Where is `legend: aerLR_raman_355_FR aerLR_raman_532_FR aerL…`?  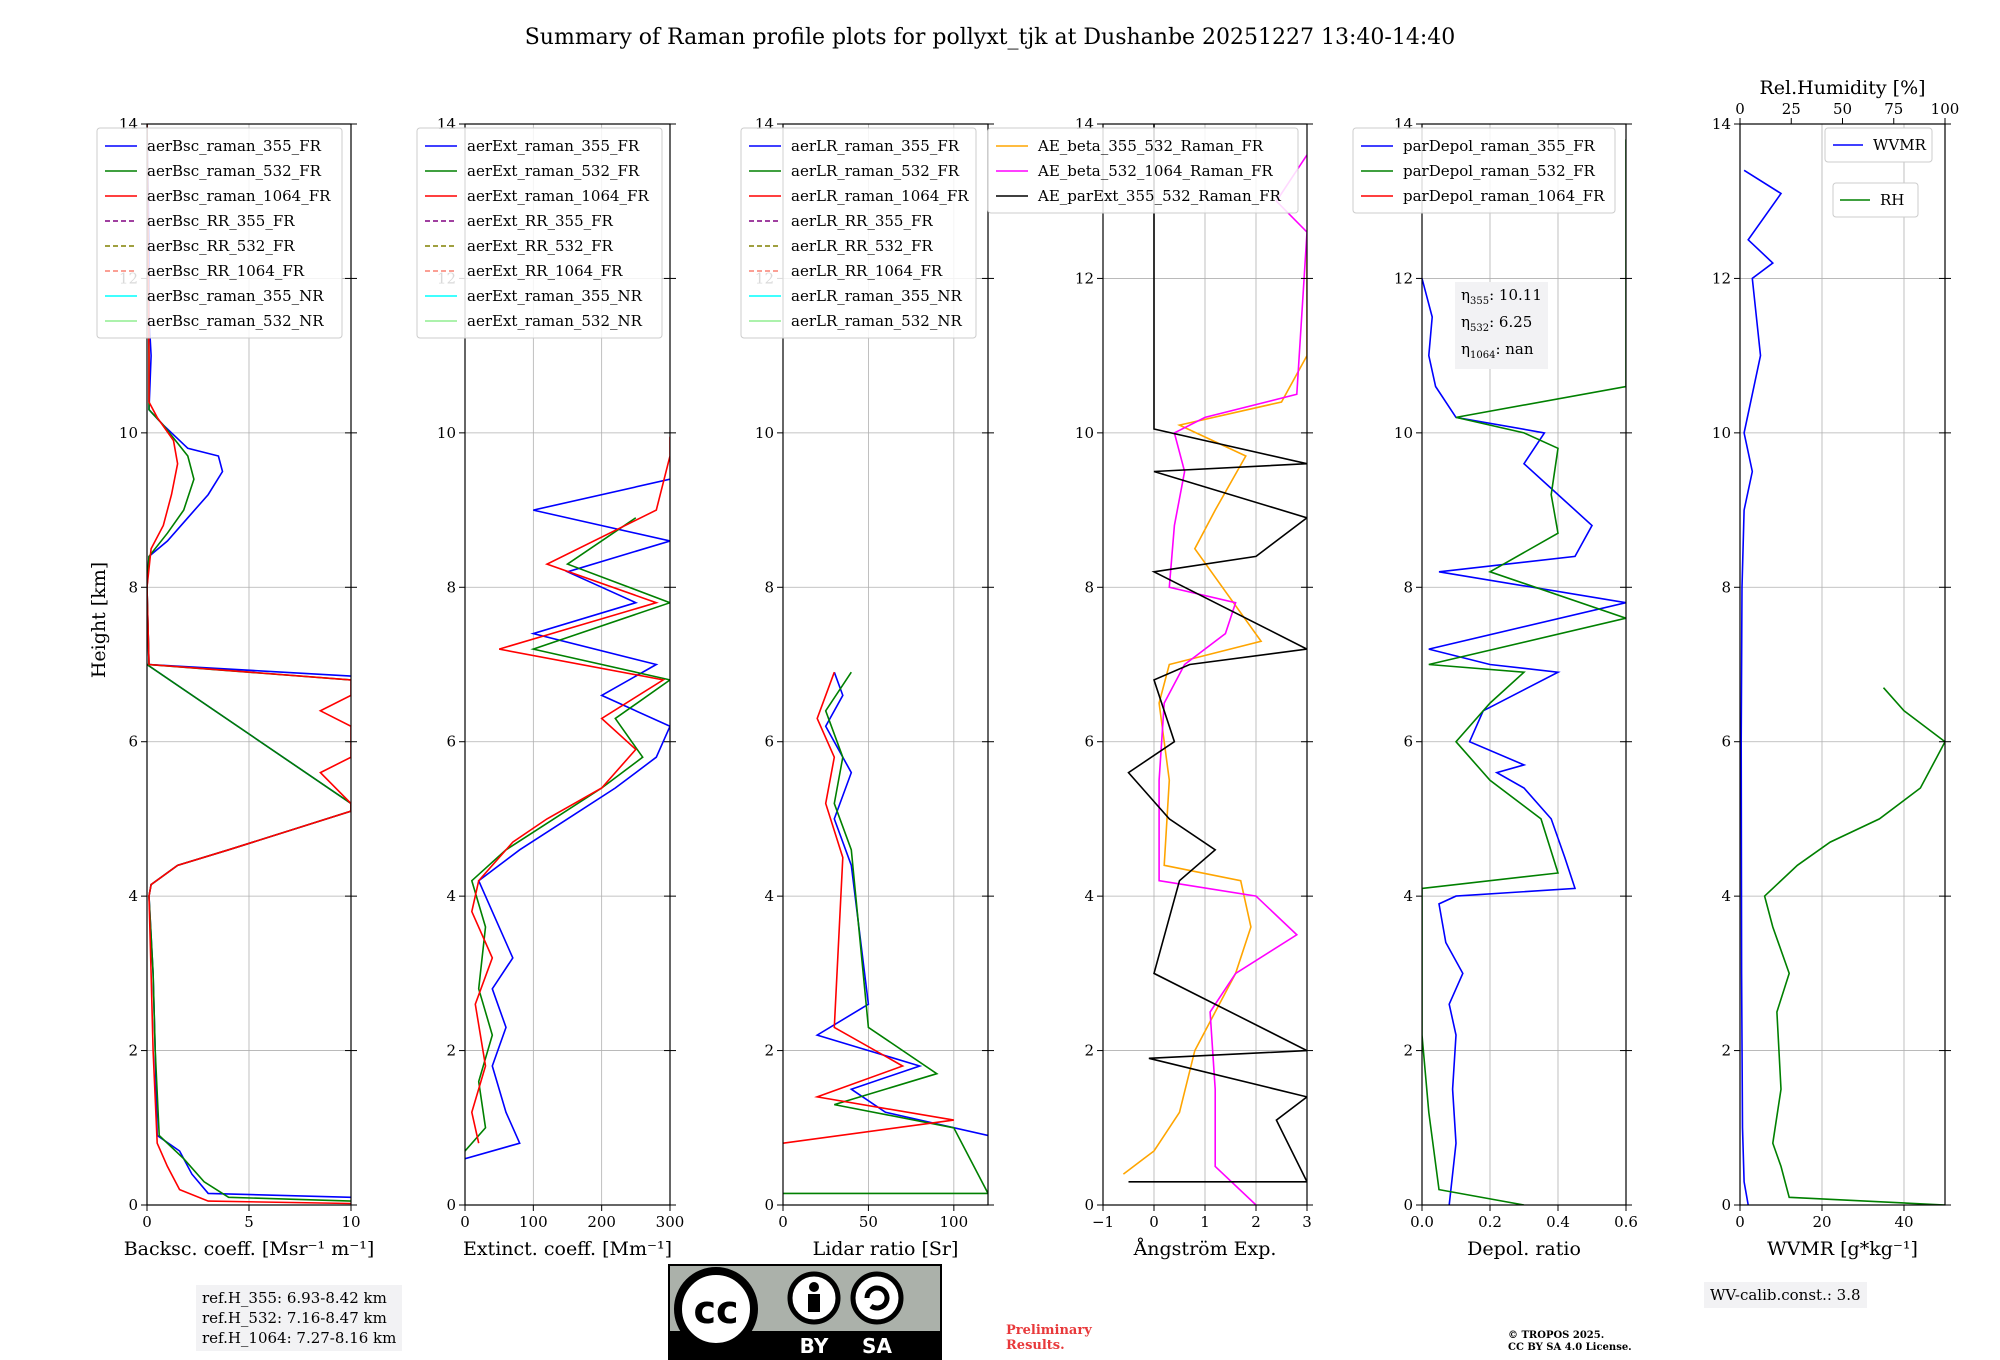 legend: aerLR_raman_355_FR aerLR_raman_532_FR aerL… is located at coordinates (858, 233).